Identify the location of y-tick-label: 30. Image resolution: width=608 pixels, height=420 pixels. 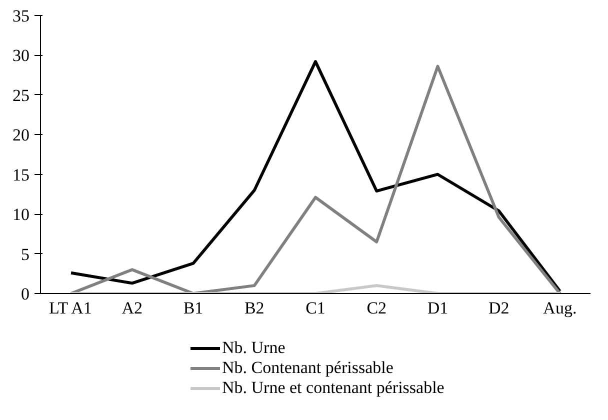
(21, 56).